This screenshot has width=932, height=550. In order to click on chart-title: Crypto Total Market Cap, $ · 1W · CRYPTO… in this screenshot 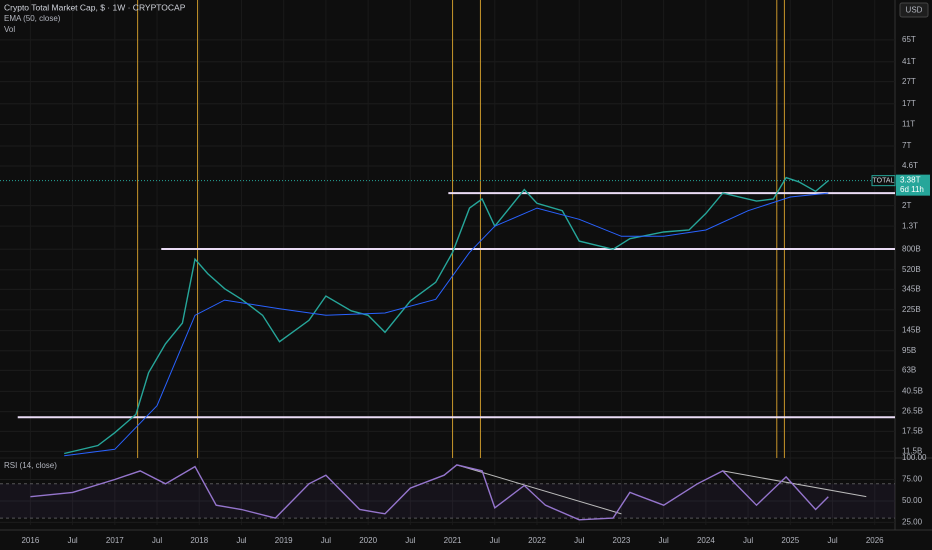, I will do `click(95, 7)`.